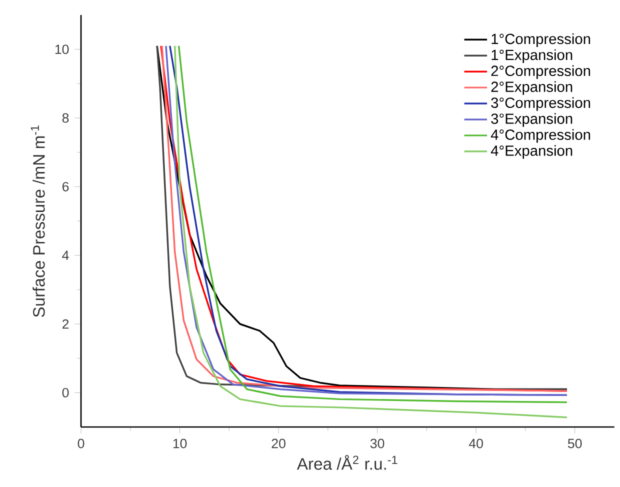 The width and height of the screenshot is (620, 487). What do you see at coordinates (65, 118) in the screenshot?
I see `y-tick-label: 8` at bounding box center [65, 118].